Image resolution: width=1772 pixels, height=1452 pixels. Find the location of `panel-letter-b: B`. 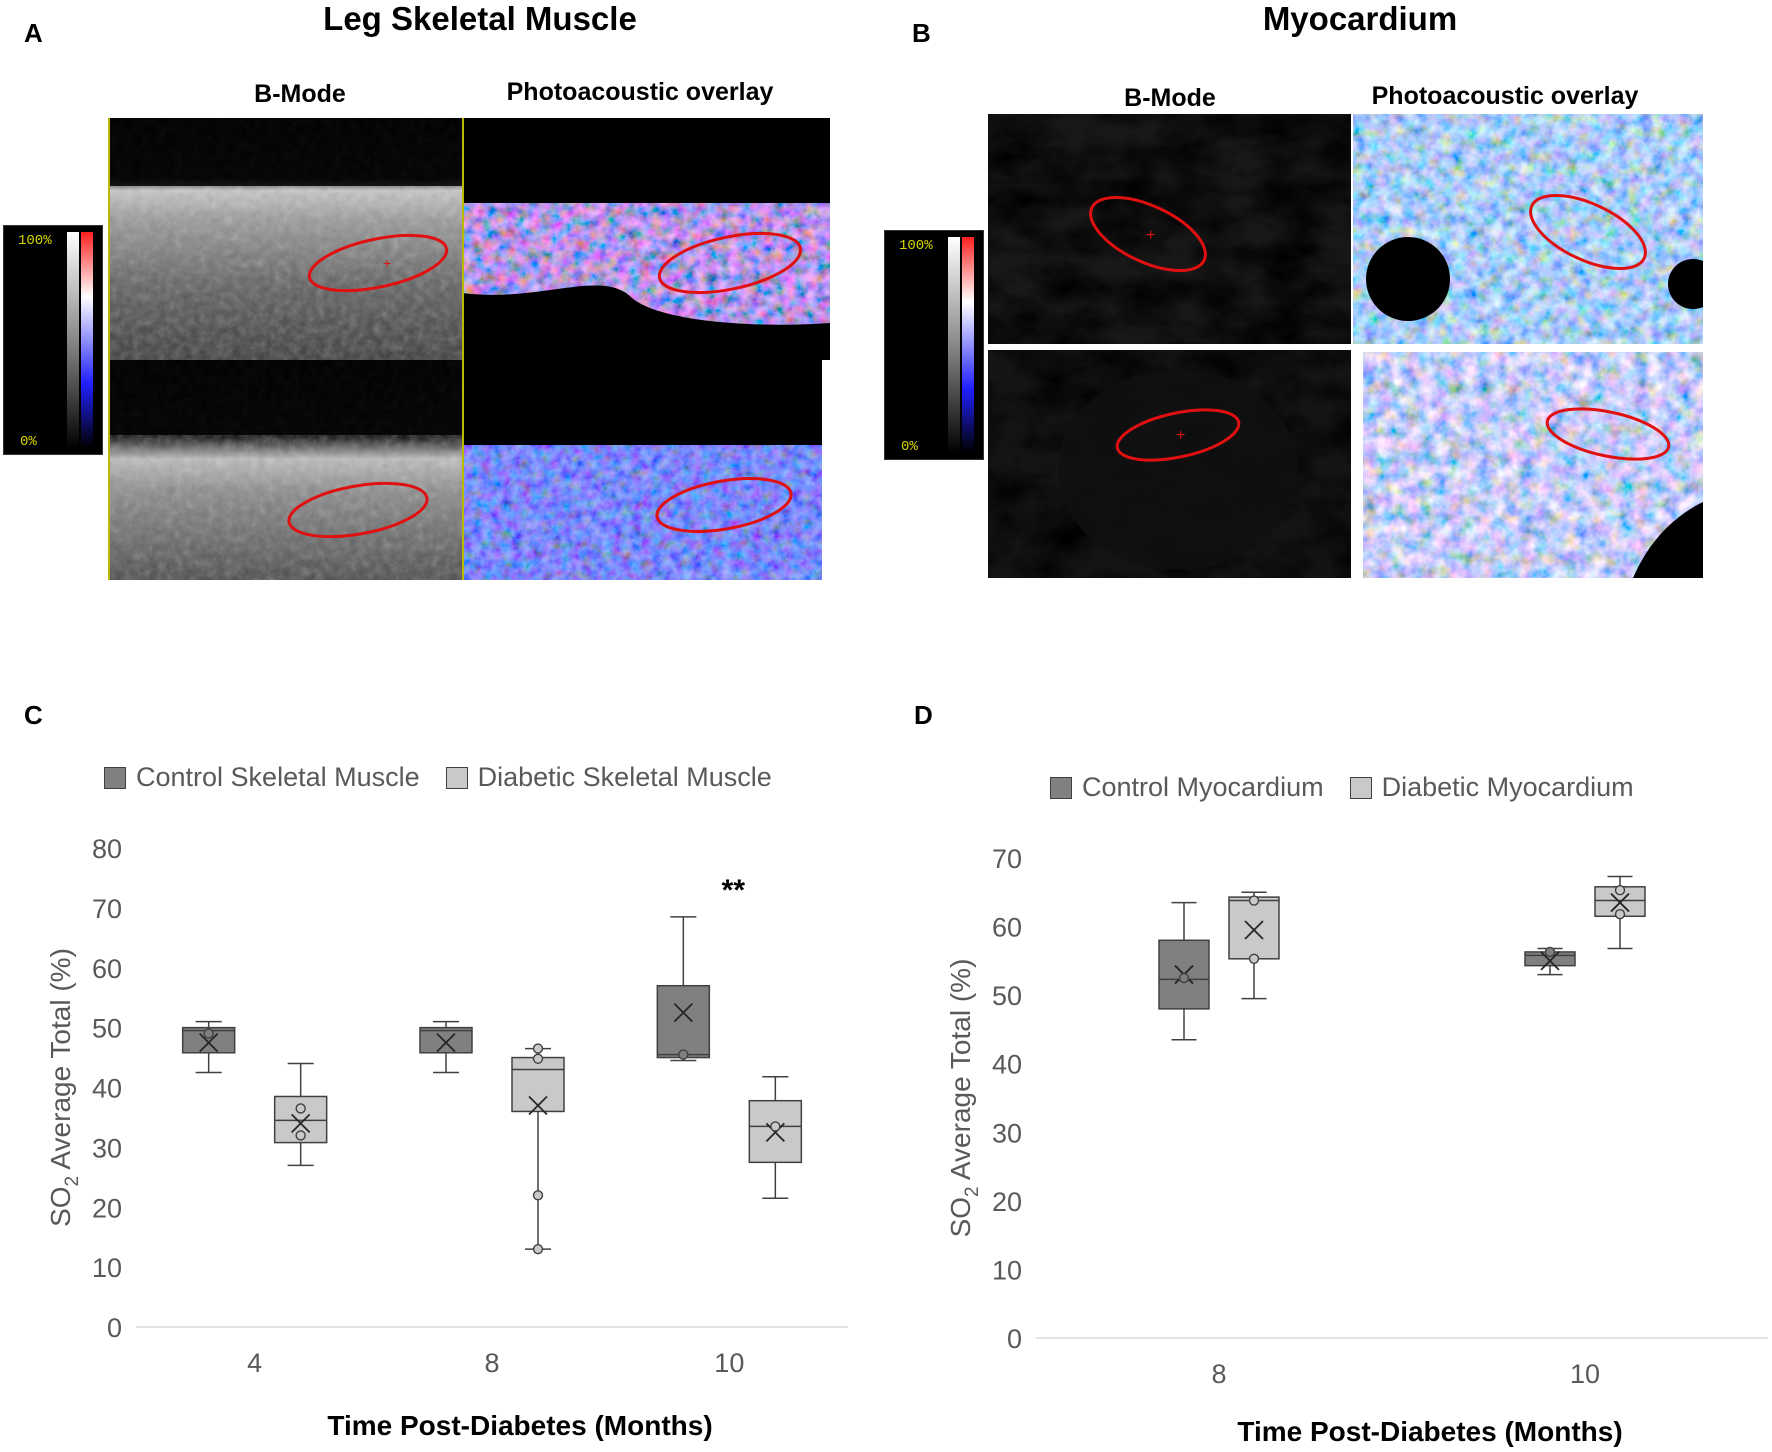

panel-letter-b: B is located at coordinates (921, 33).